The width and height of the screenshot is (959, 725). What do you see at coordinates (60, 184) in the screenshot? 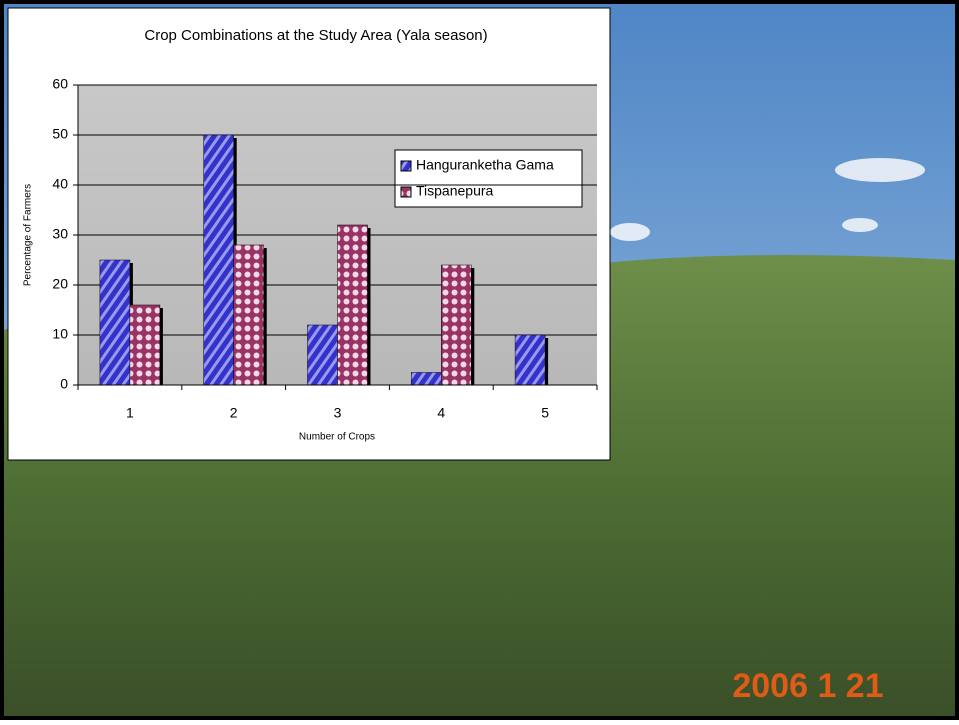
I see `y-tick-label: 40` at bounding box center [60, 184].